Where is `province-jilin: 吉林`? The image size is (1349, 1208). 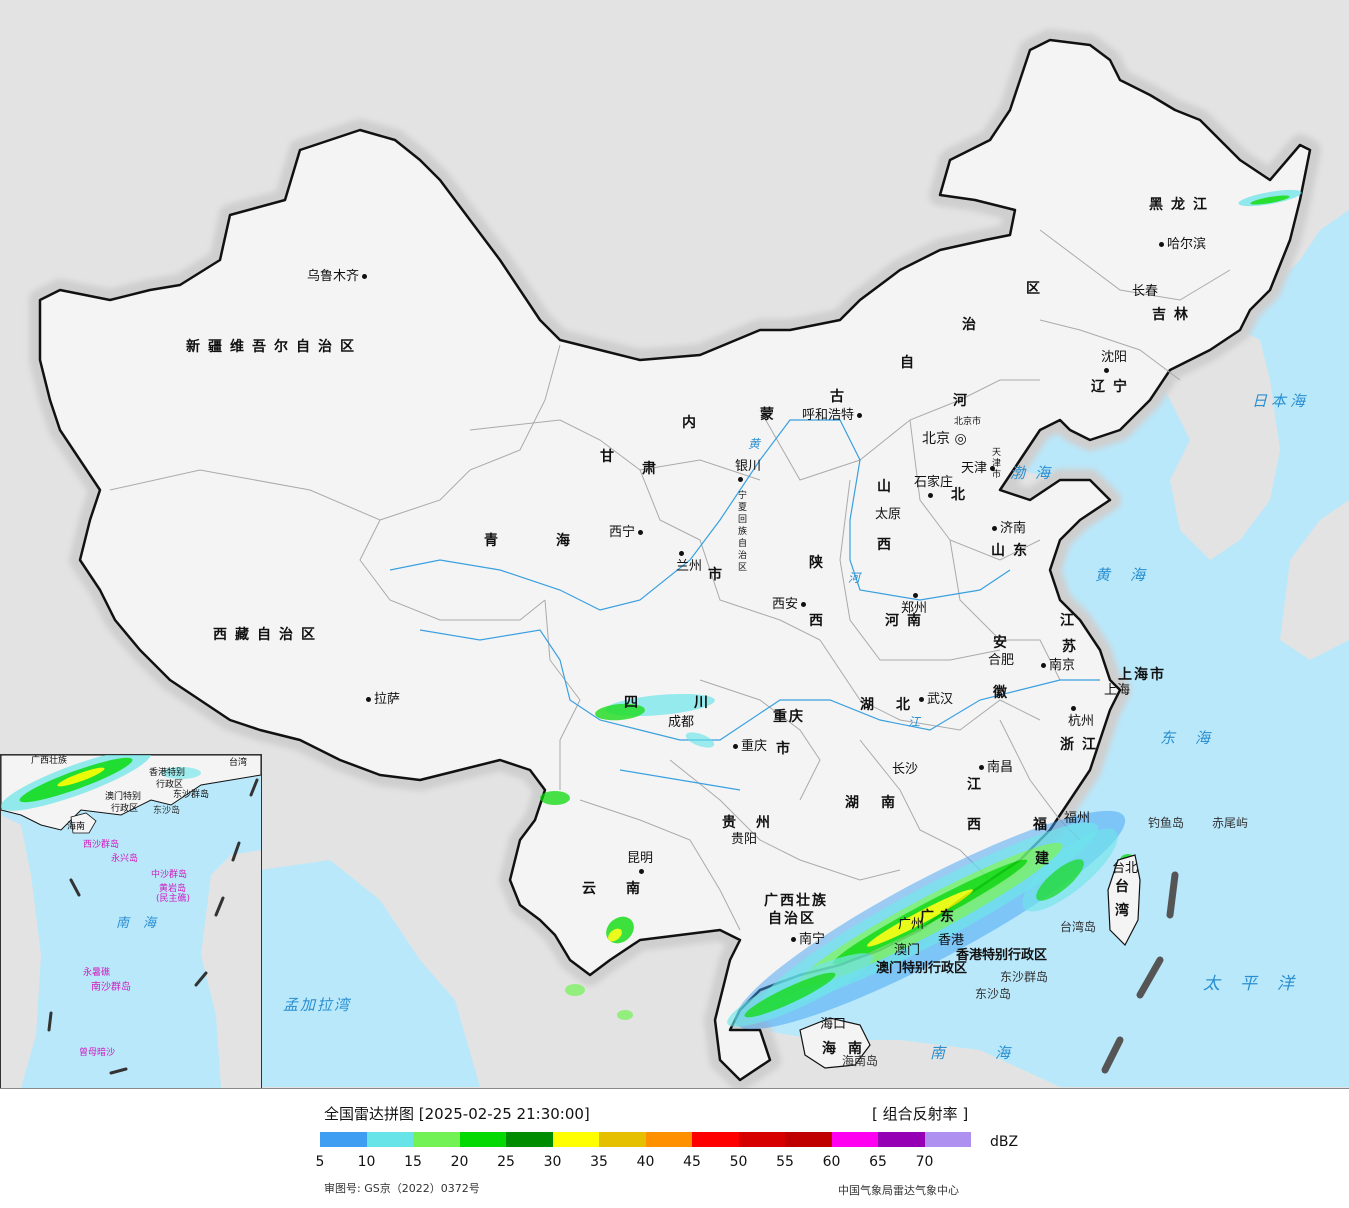
province-jilin: 吉林 is located at coordinates (1174, 315).